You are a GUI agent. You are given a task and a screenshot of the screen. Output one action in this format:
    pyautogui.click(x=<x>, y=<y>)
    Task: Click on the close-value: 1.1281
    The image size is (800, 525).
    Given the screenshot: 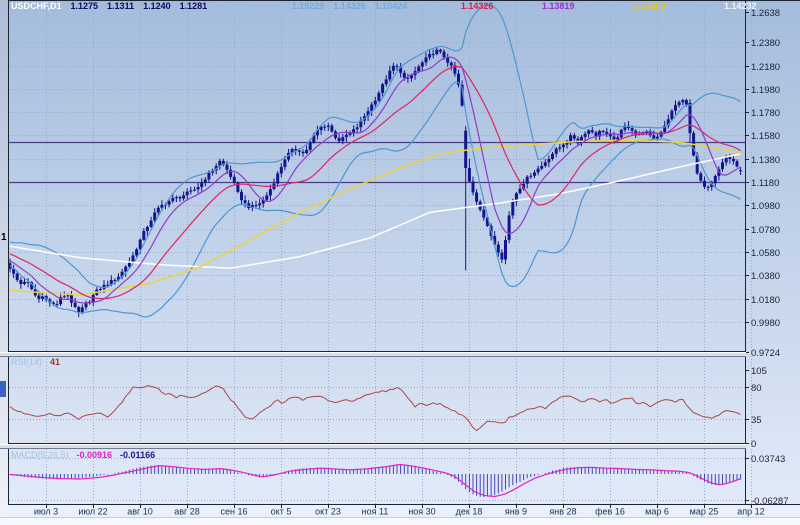 What is the action you would take?
    pyautogui.click(x=193, y=6)
    